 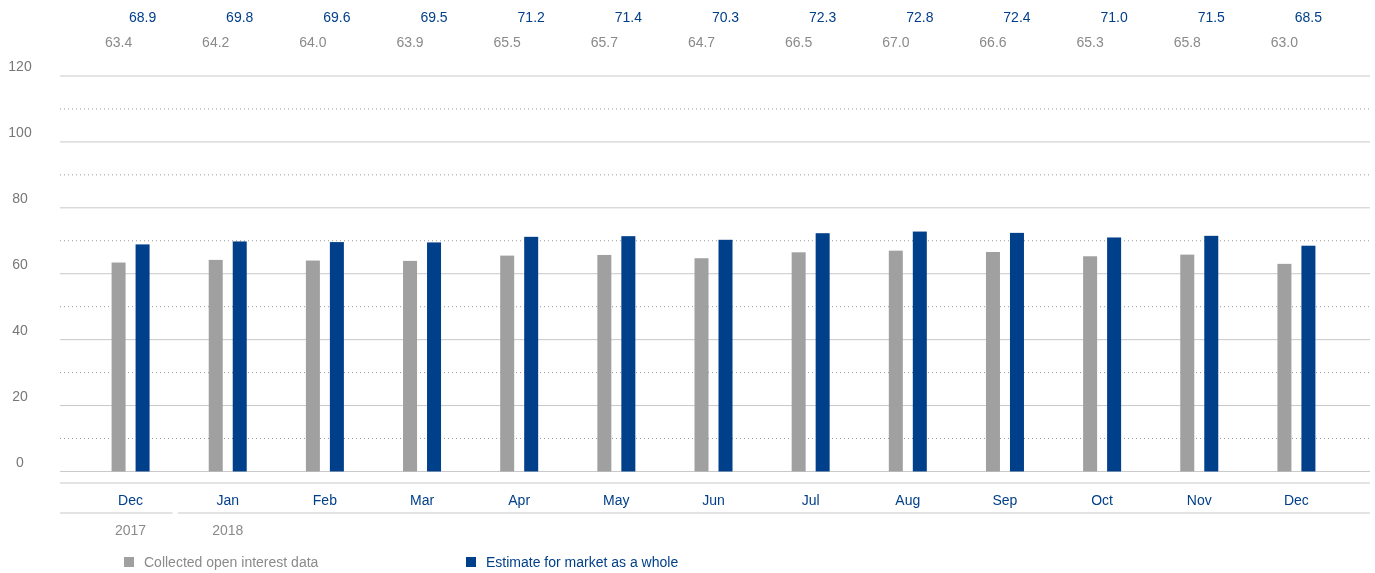 I want to click on data-label: 63.9, so click(x=410, y=42).